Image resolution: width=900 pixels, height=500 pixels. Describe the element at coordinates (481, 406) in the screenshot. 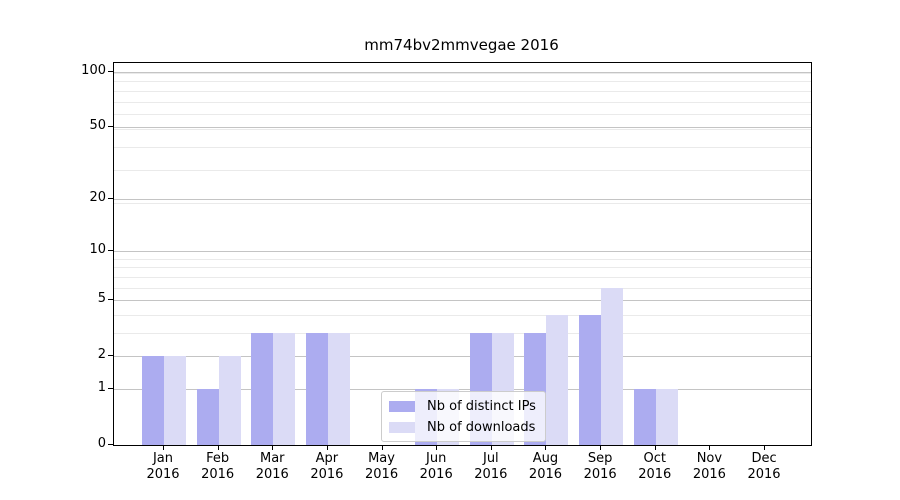

I see `legend-label-distinct-ips: Nb of distinct IPs` at that location.